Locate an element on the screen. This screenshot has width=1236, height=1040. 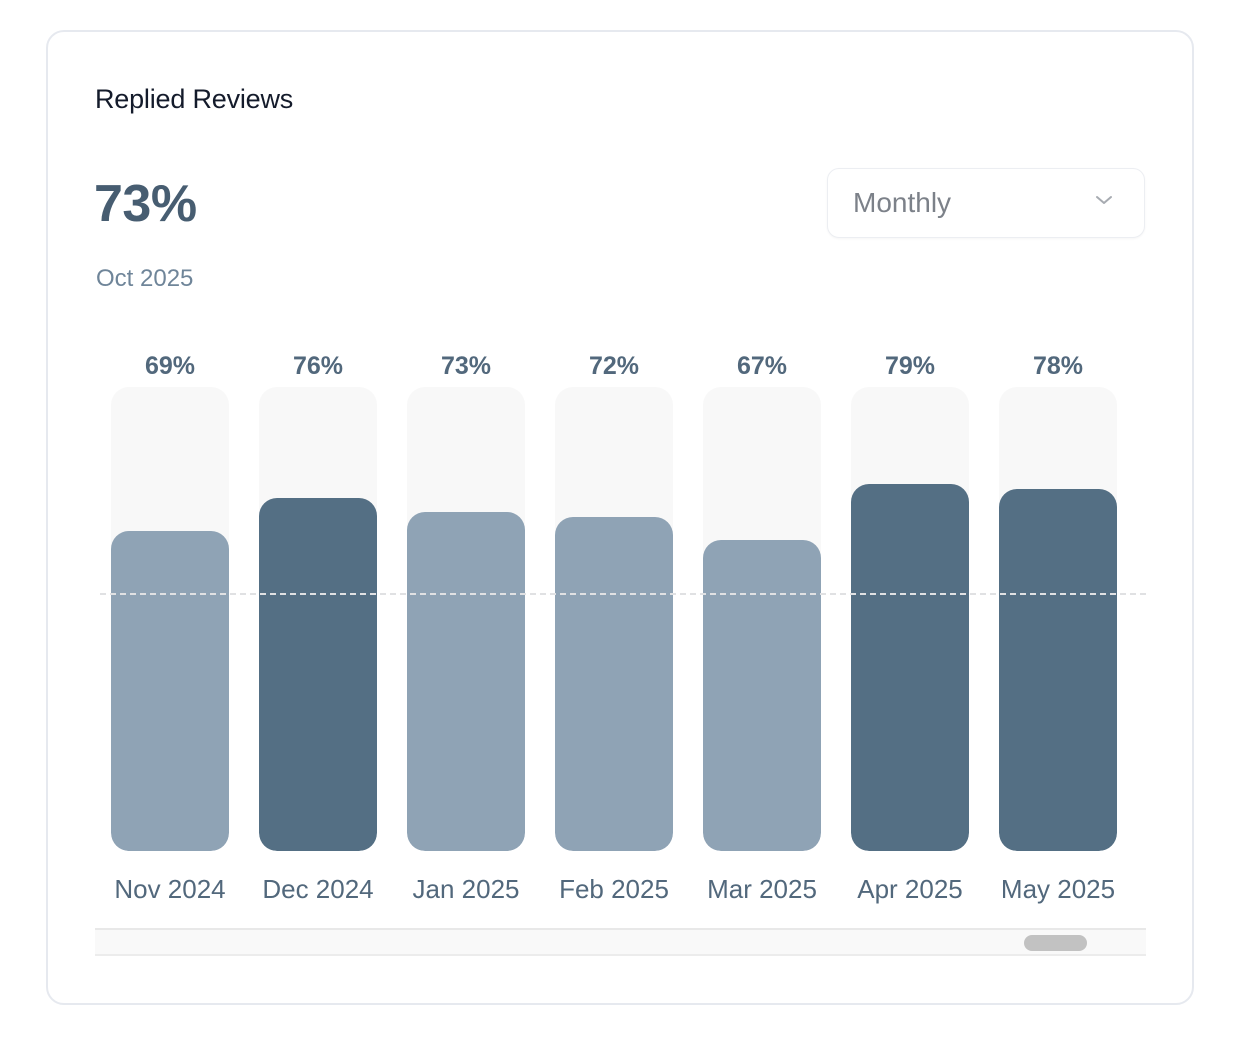
horizontal-scrollbar is located at coordinates (620, 942).